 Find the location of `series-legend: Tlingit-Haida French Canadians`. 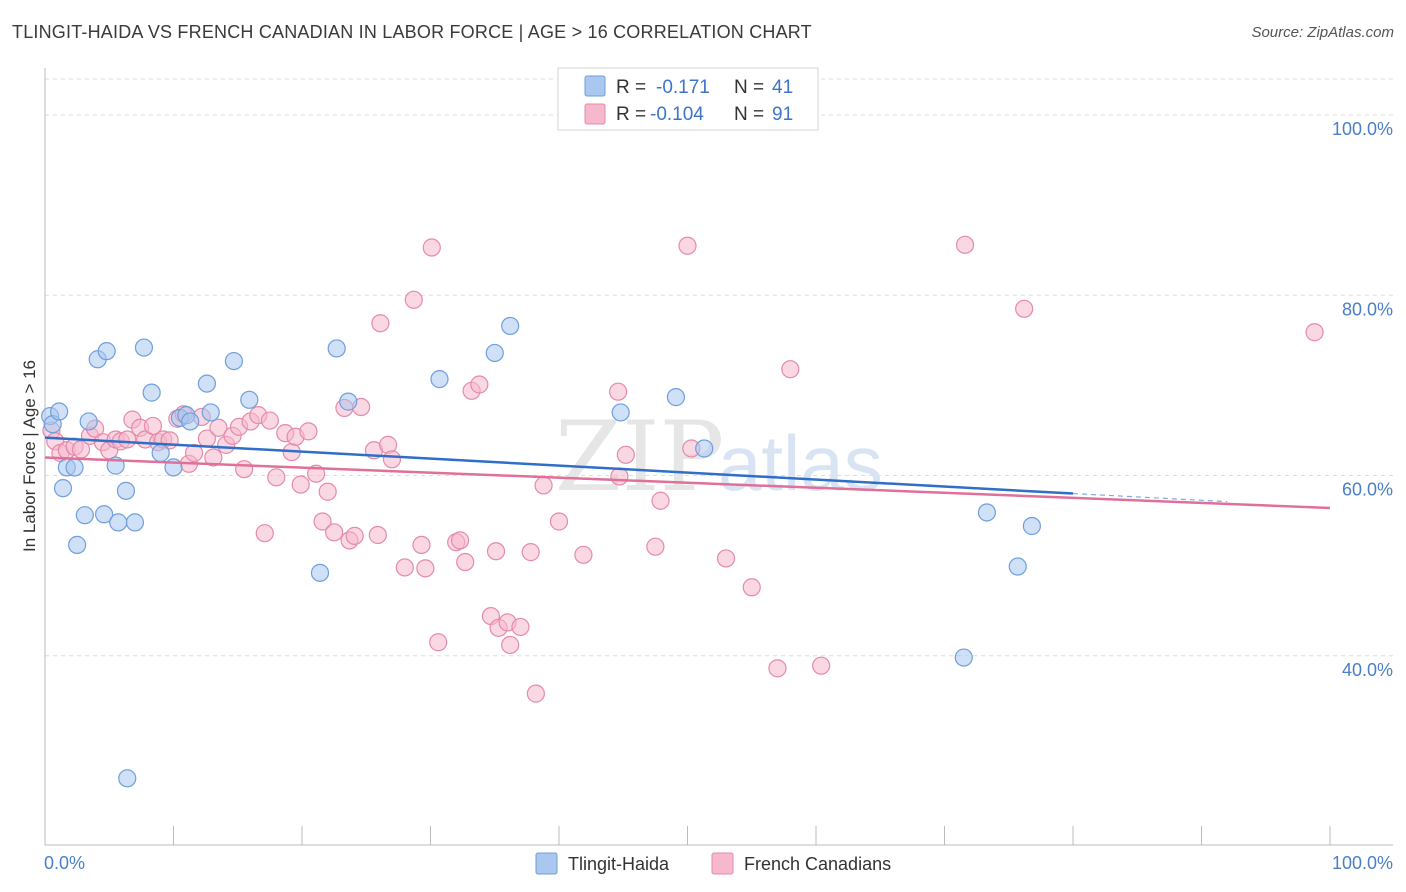

series-legend: Tlingit-Haida French Canadians is located at coordinates (713, 863).